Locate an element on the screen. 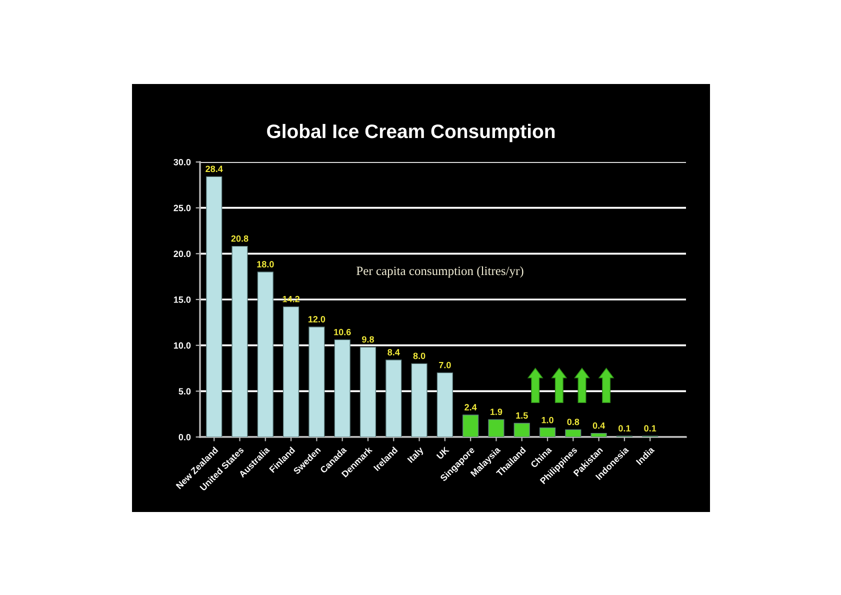 The image size is (841, 595). data-label: 12.0 is located at coordinates (317, 319).